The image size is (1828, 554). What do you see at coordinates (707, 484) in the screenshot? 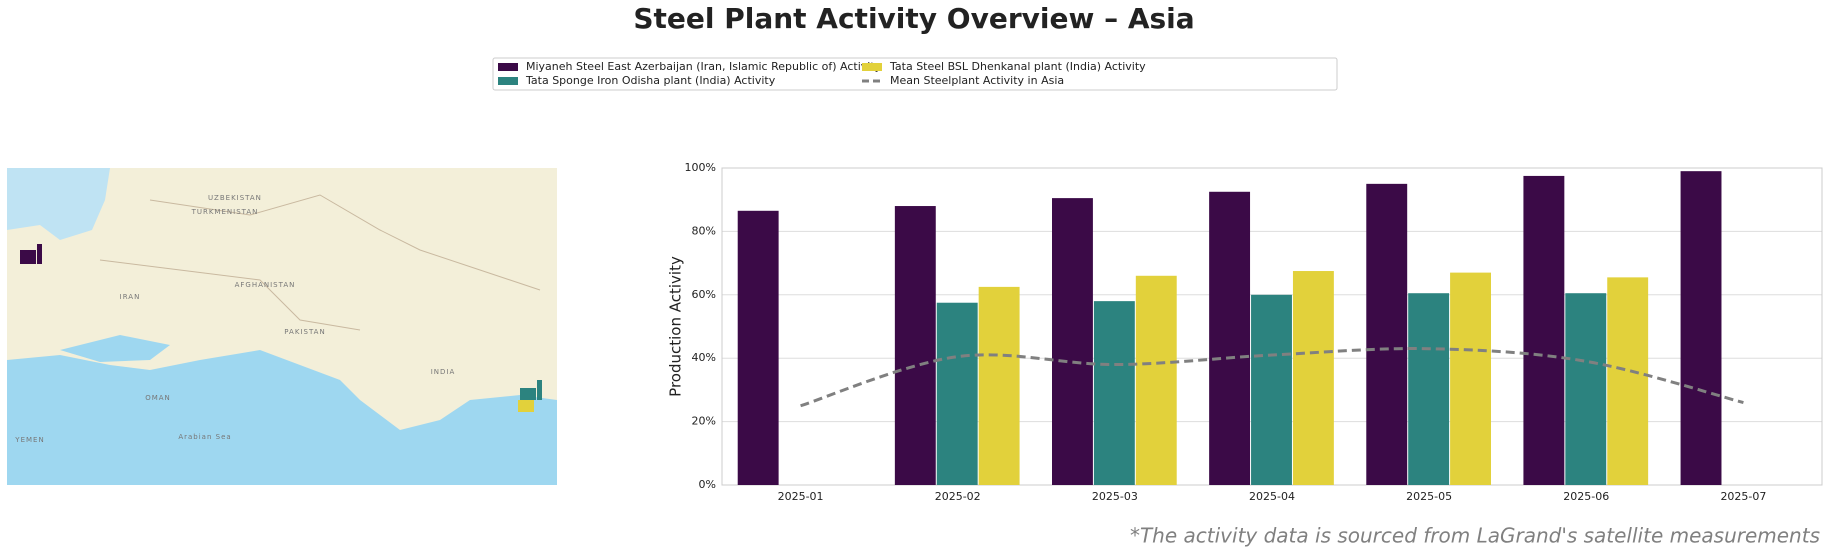
I see `y-tick-label: 0%` at bounding box center [707, 484].